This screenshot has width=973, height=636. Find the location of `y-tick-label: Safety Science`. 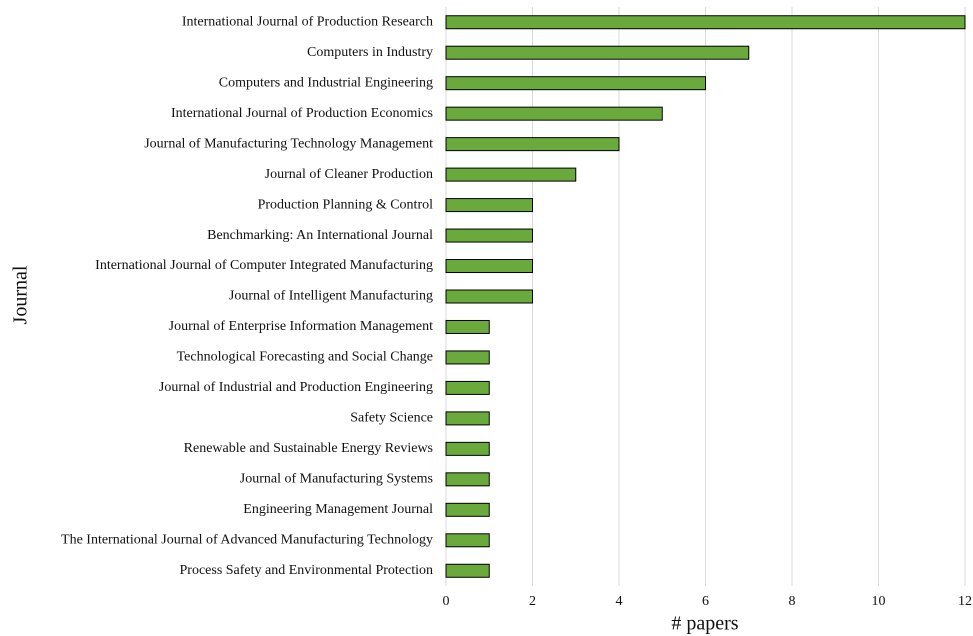

y-tick-label: Safety Science is located at coordinates (391, 418).